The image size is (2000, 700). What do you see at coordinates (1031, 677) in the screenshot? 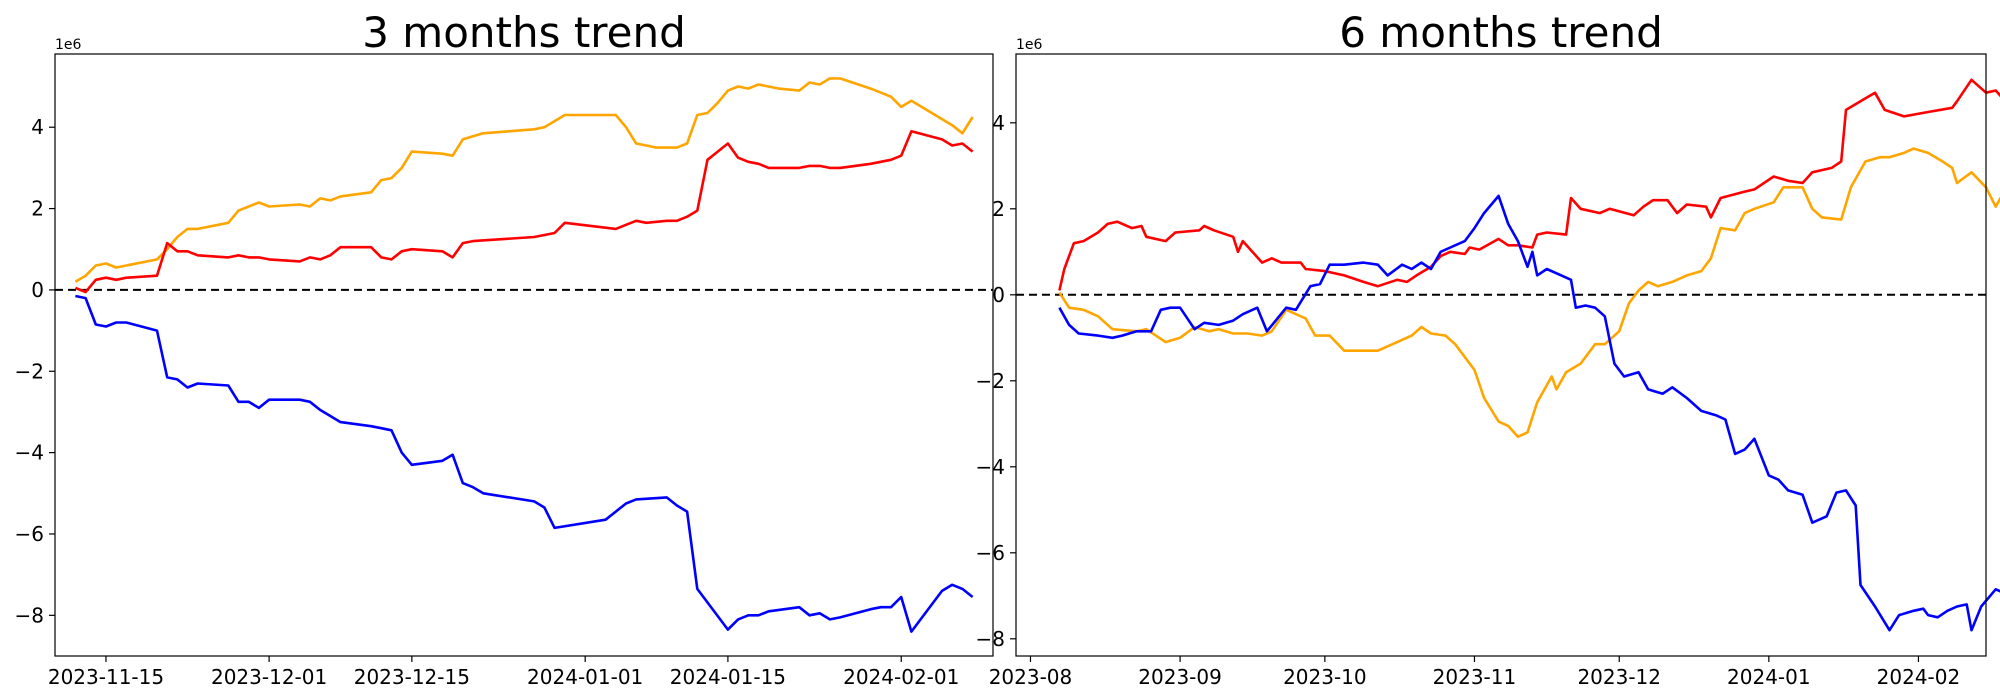
I see `x-tick-label: 2023-08` at bounding box center [1031, 677].